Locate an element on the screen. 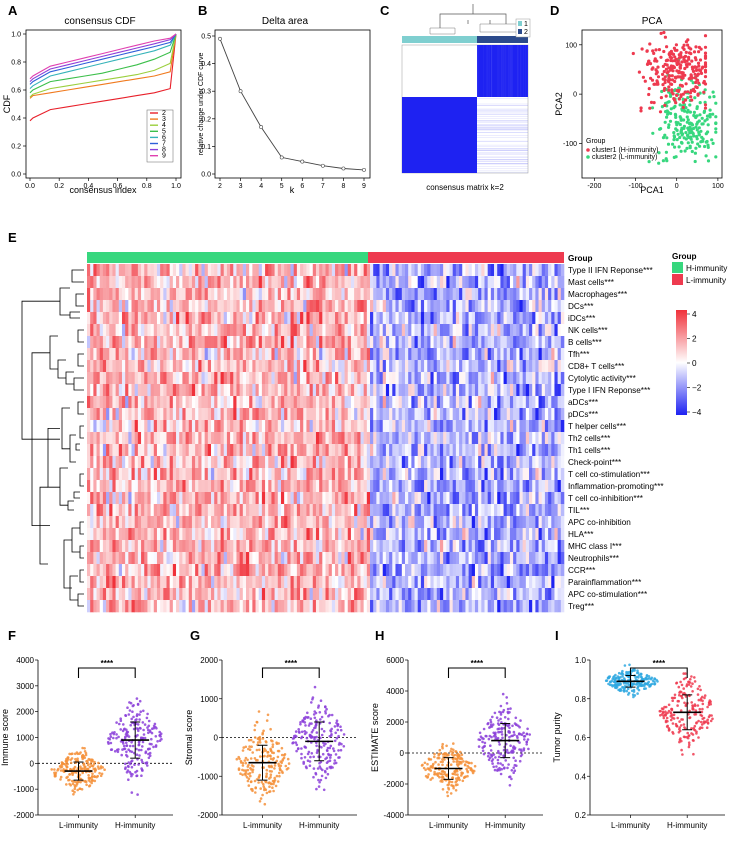 The image size is (734, 841). delta-xtick-label: 8 is located at coordinates (343, 186).